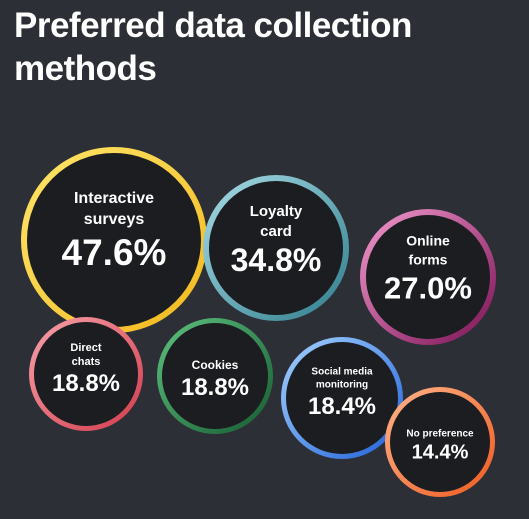 This screenshot has width=529, height=519. What do you see at coordinates (215, 365) in the screenshot?
I see `bubble-label: Cookies` at bounding box center [215, 365].